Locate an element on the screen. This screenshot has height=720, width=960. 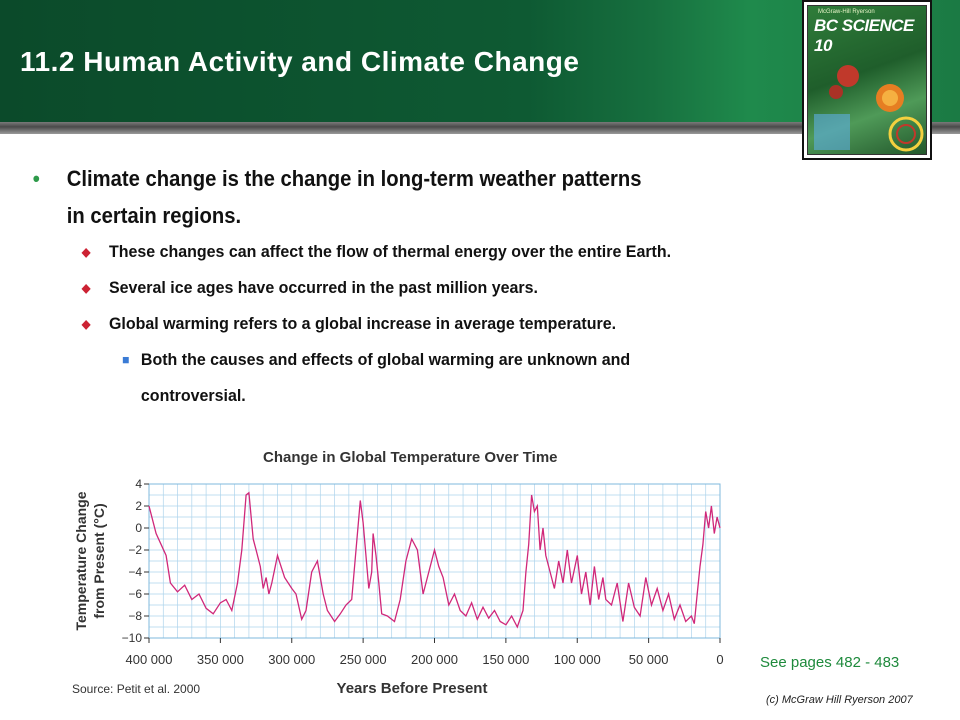
y-tick-label: 0 is located at coordinates (138, 528).